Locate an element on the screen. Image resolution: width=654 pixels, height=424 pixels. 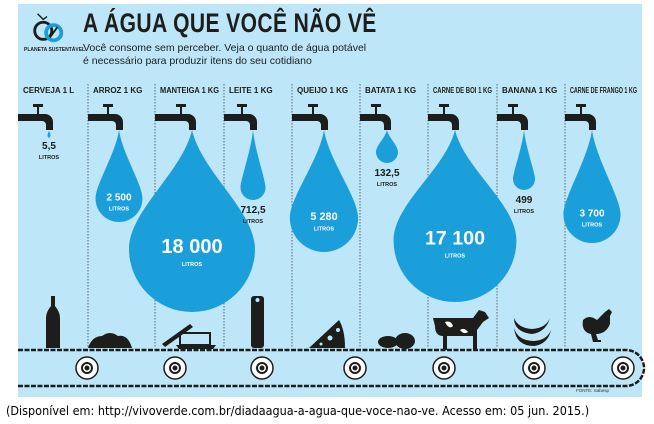
chicken-icon is located at coordinates (597, 325).